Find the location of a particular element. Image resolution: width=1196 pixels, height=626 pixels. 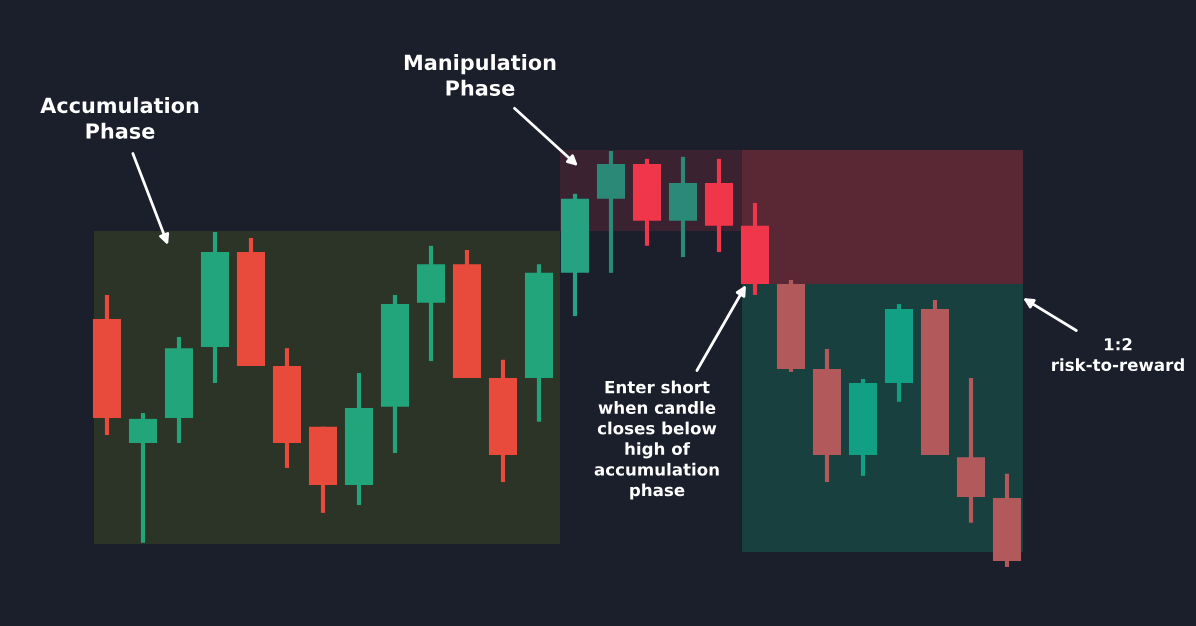

text: Accumulation Phase is located at coordinates (119, 118).